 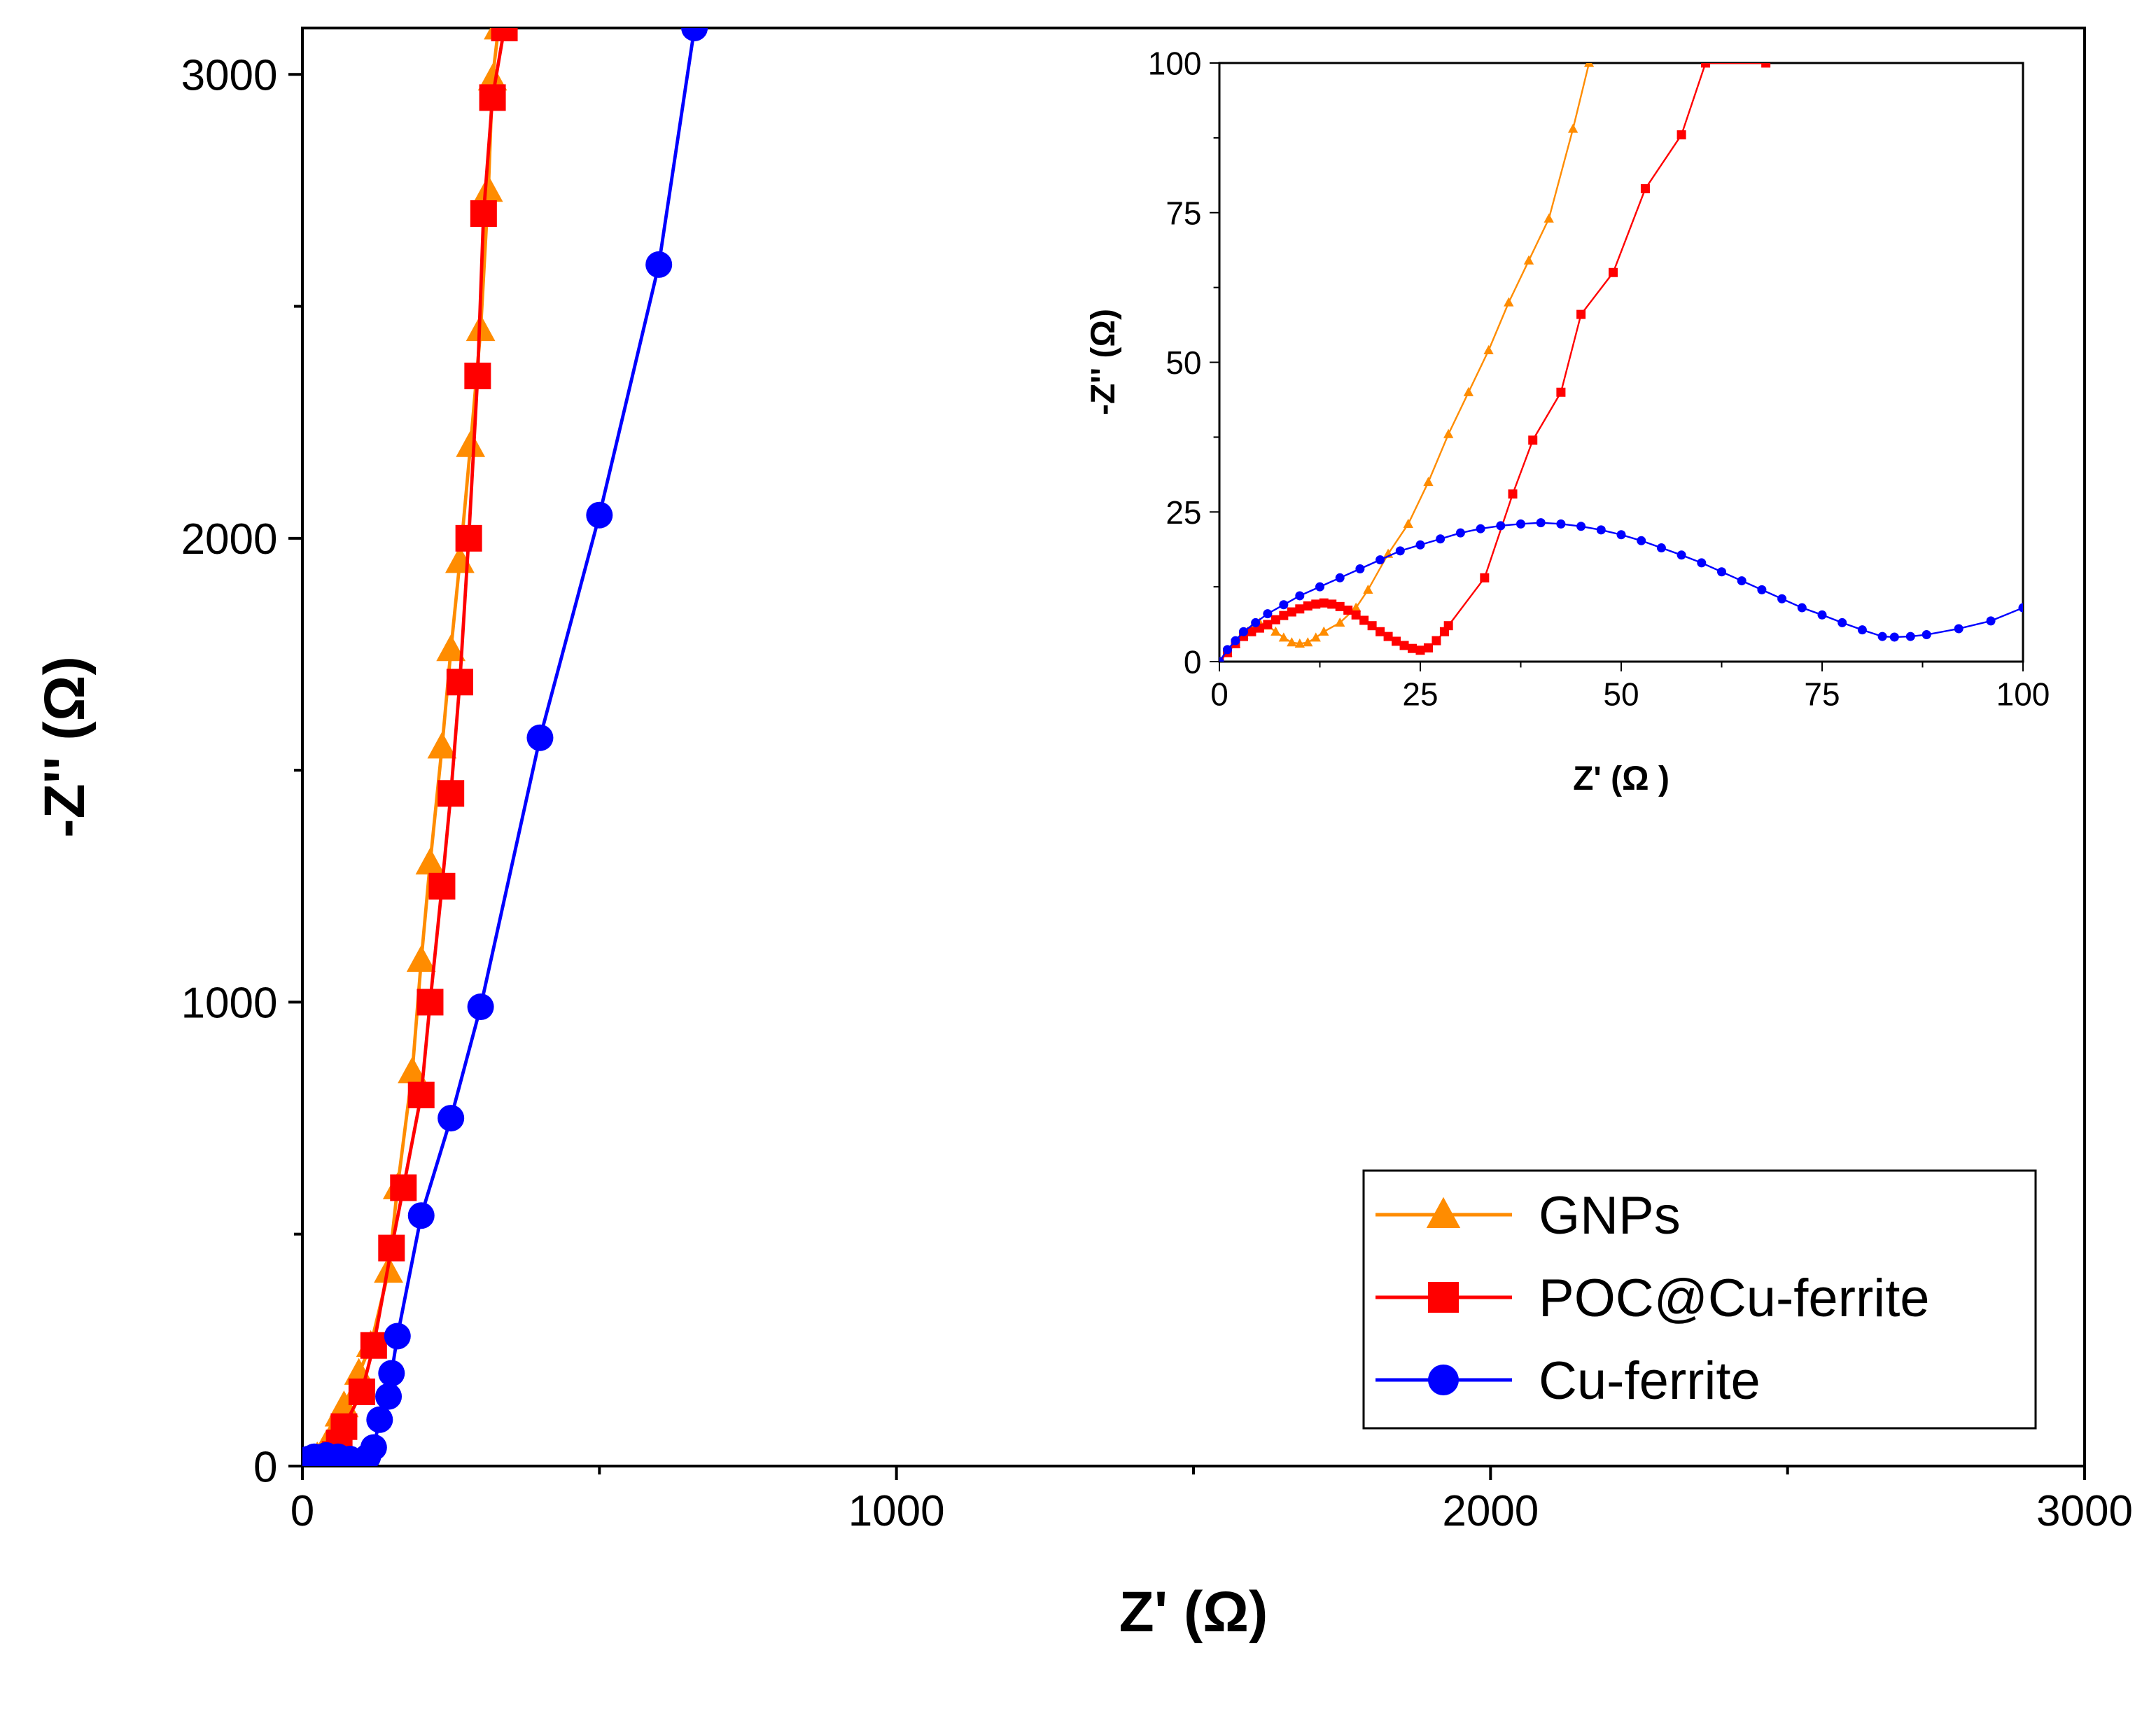 I want to click on legend-label-gnps: GNPs, so click(x=1610, y=1216).